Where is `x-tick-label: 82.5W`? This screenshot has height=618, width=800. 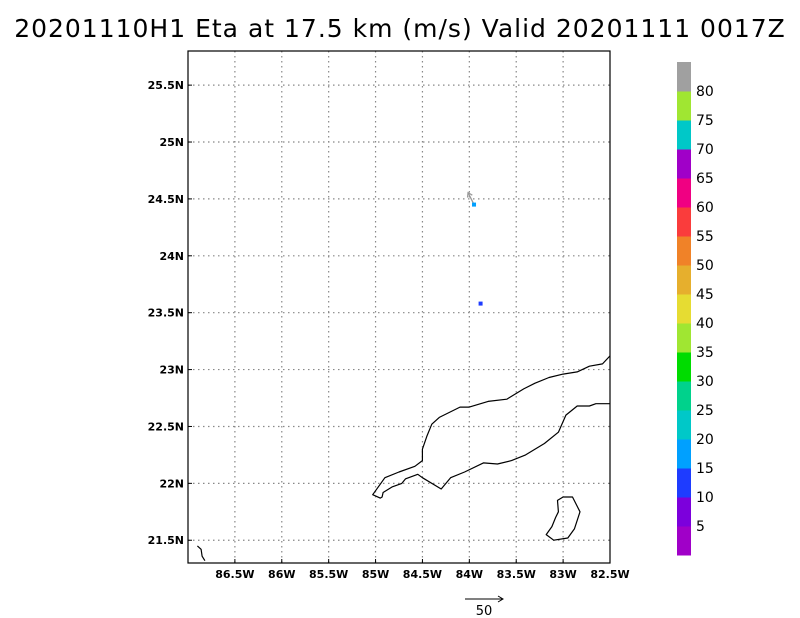 x-tick-label: 82.5W is located at coordinates (609, 574).